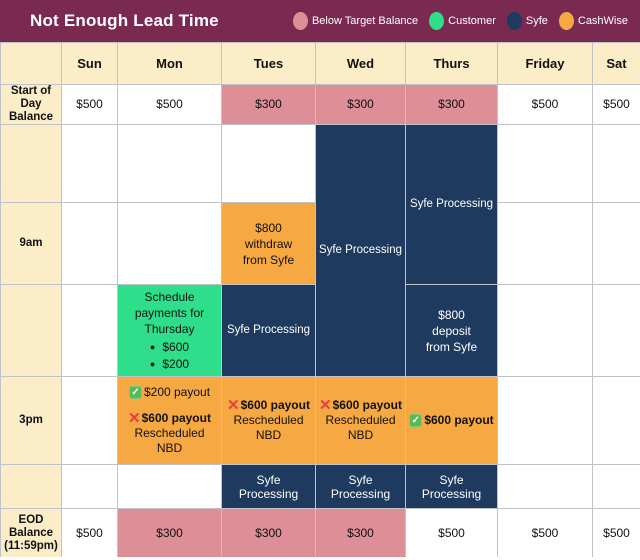 The width and height of the screenshot is (640, 560). Describe the element at coordinates (602, 21) in the screenshot. I see `legend-label: CashWise` at that location.